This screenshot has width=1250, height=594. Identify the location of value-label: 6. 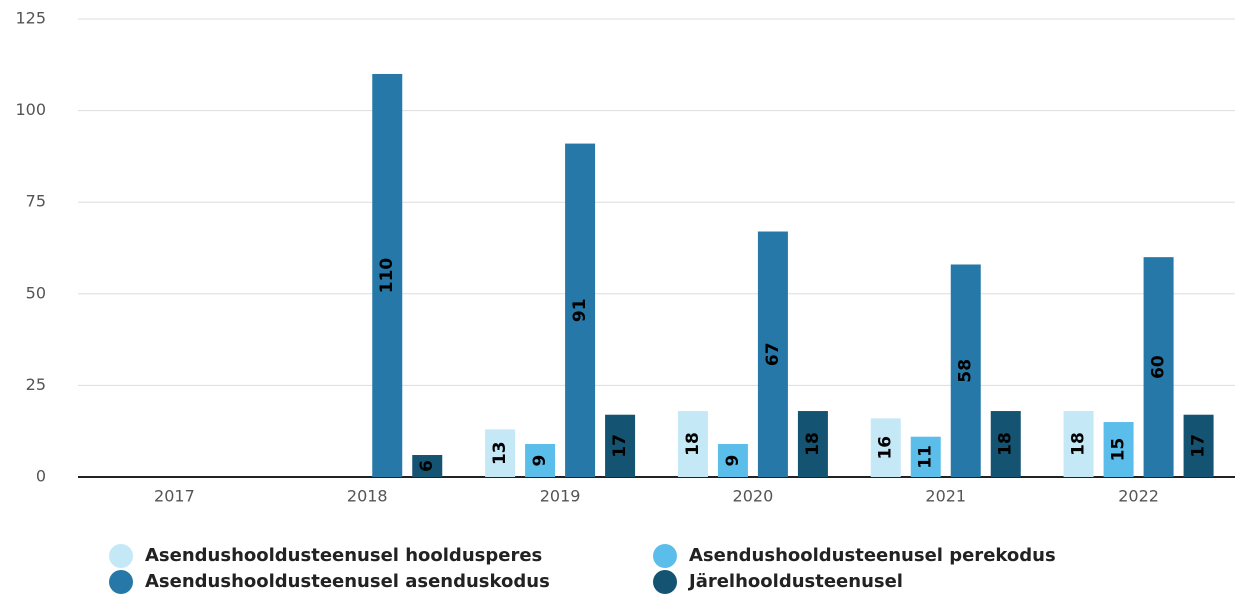
(427, 466).